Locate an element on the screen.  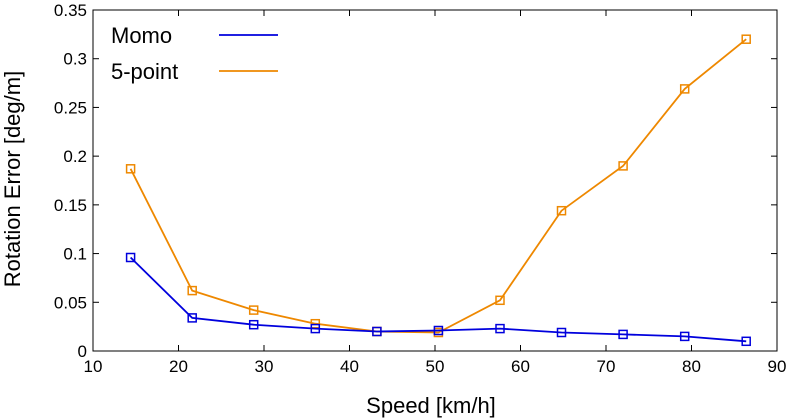
y-axis-label: Rotation Error [deg/m] is located at coordinates (12, 179).